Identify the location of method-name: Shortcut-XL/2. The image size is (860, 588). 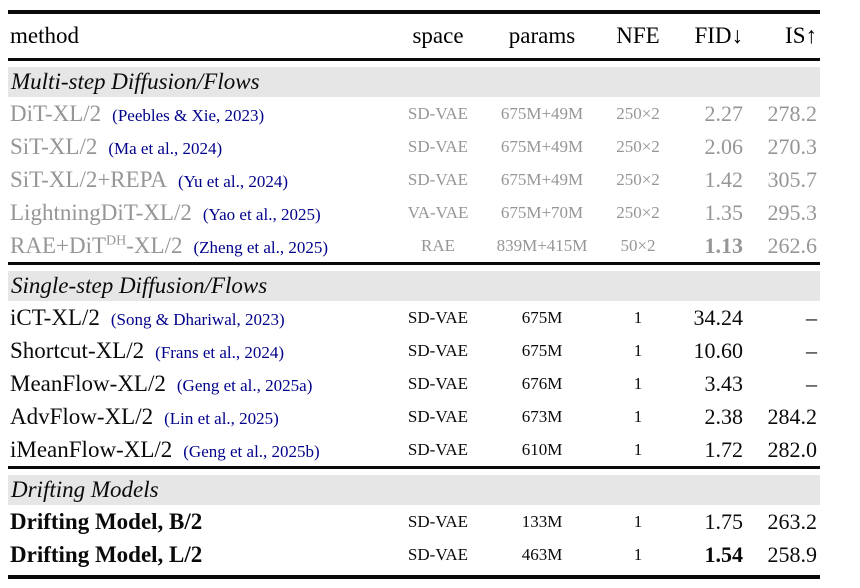
(77, 350).